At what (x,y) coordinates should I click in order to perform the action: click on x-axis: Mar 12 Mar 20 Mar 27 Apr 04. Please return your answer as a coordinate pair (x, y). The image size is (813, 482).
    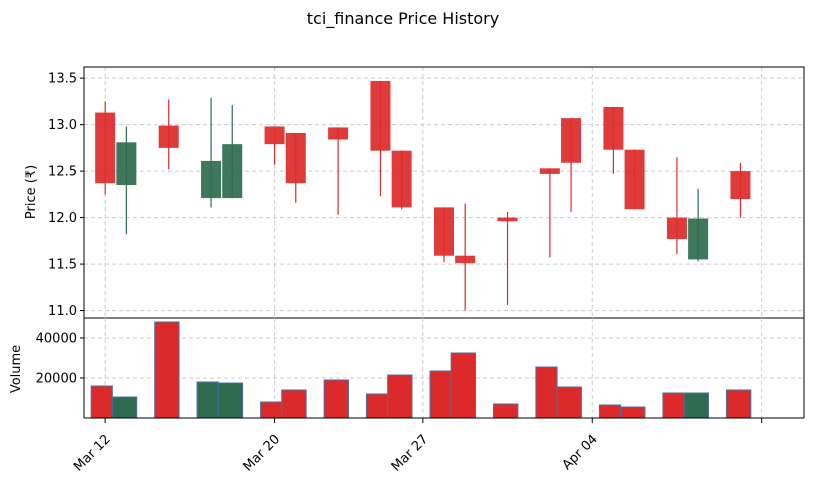
    Looking at the image, I should click on (417, 446).